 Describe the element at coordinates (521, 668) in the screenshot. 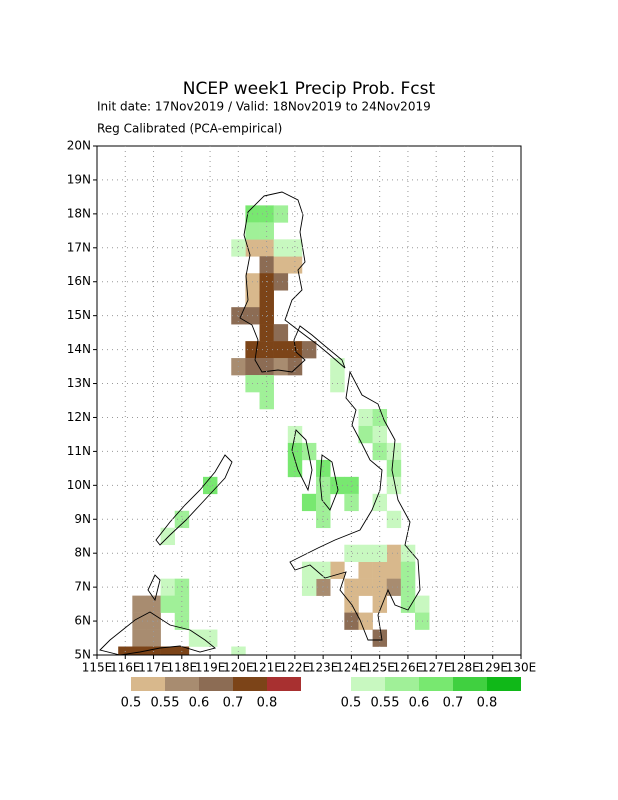

I see `x-tick-label: 130E` at that location.